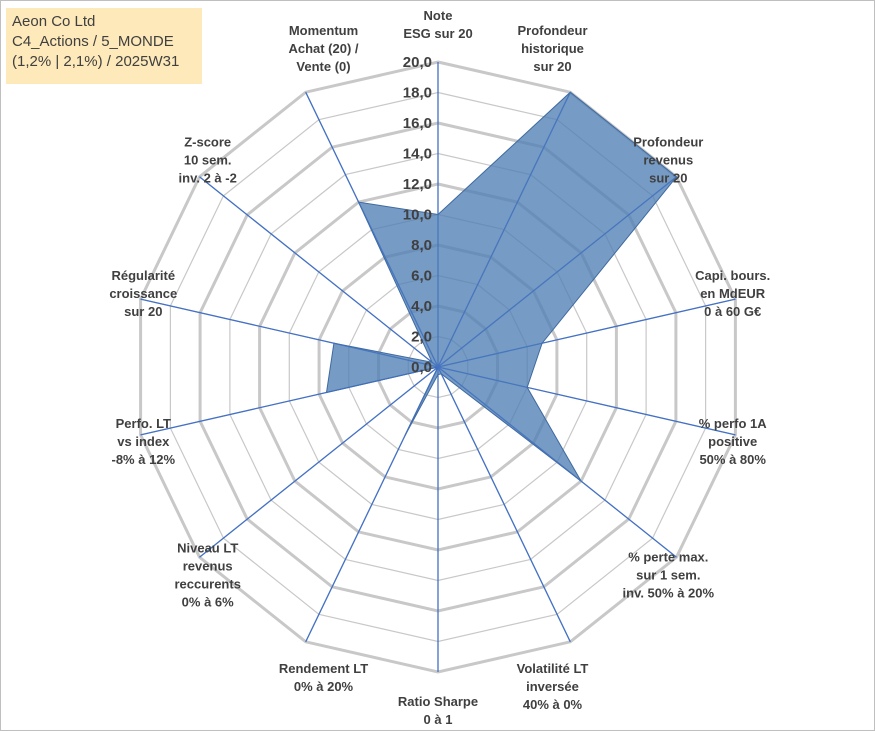 The width and height of the screenshot is (875, 731). What do you see at coordinates (417, 123) in the screenshot?
I see `tick-label: 16,0` at bounding box center [417, 123].